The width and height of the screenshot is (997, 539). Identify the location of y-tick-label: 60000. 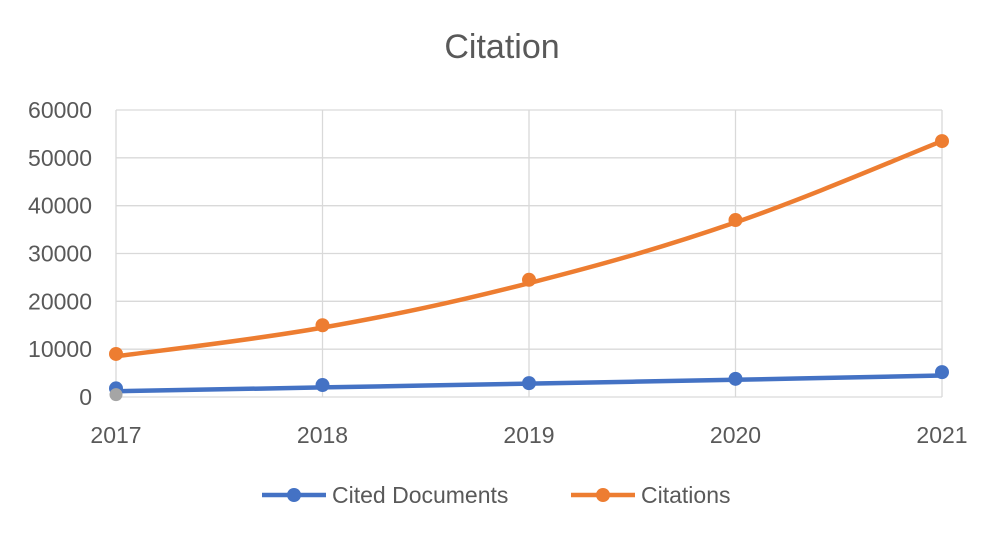
(60, 110).